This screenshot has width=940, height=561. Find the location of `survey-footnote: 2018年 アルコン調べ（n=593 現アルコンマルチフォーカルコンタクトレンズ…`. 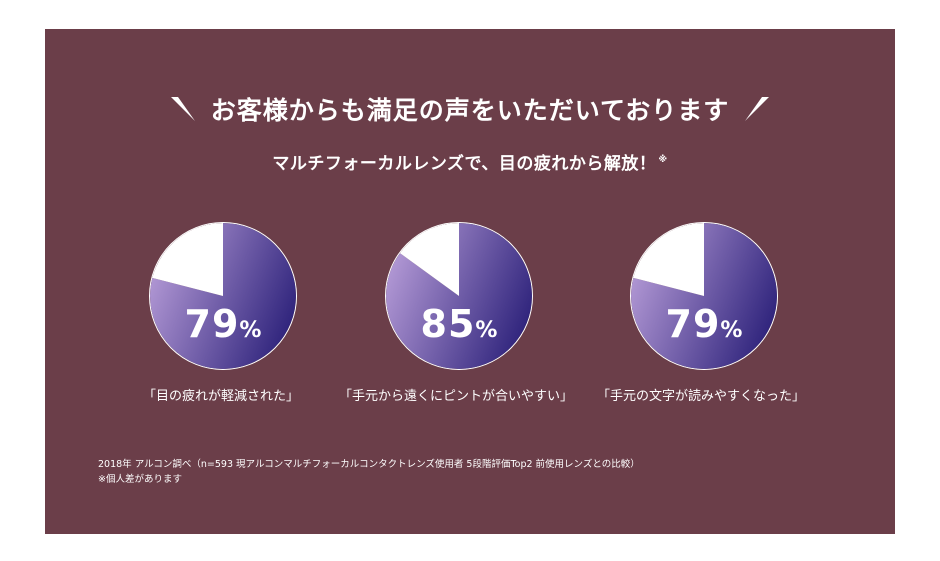

survey-footnote: 2018年 アルコン調べ（n=593 現アルコンマルチフォーカルコンタクトレンズ… is located at coordinates (369, 464).